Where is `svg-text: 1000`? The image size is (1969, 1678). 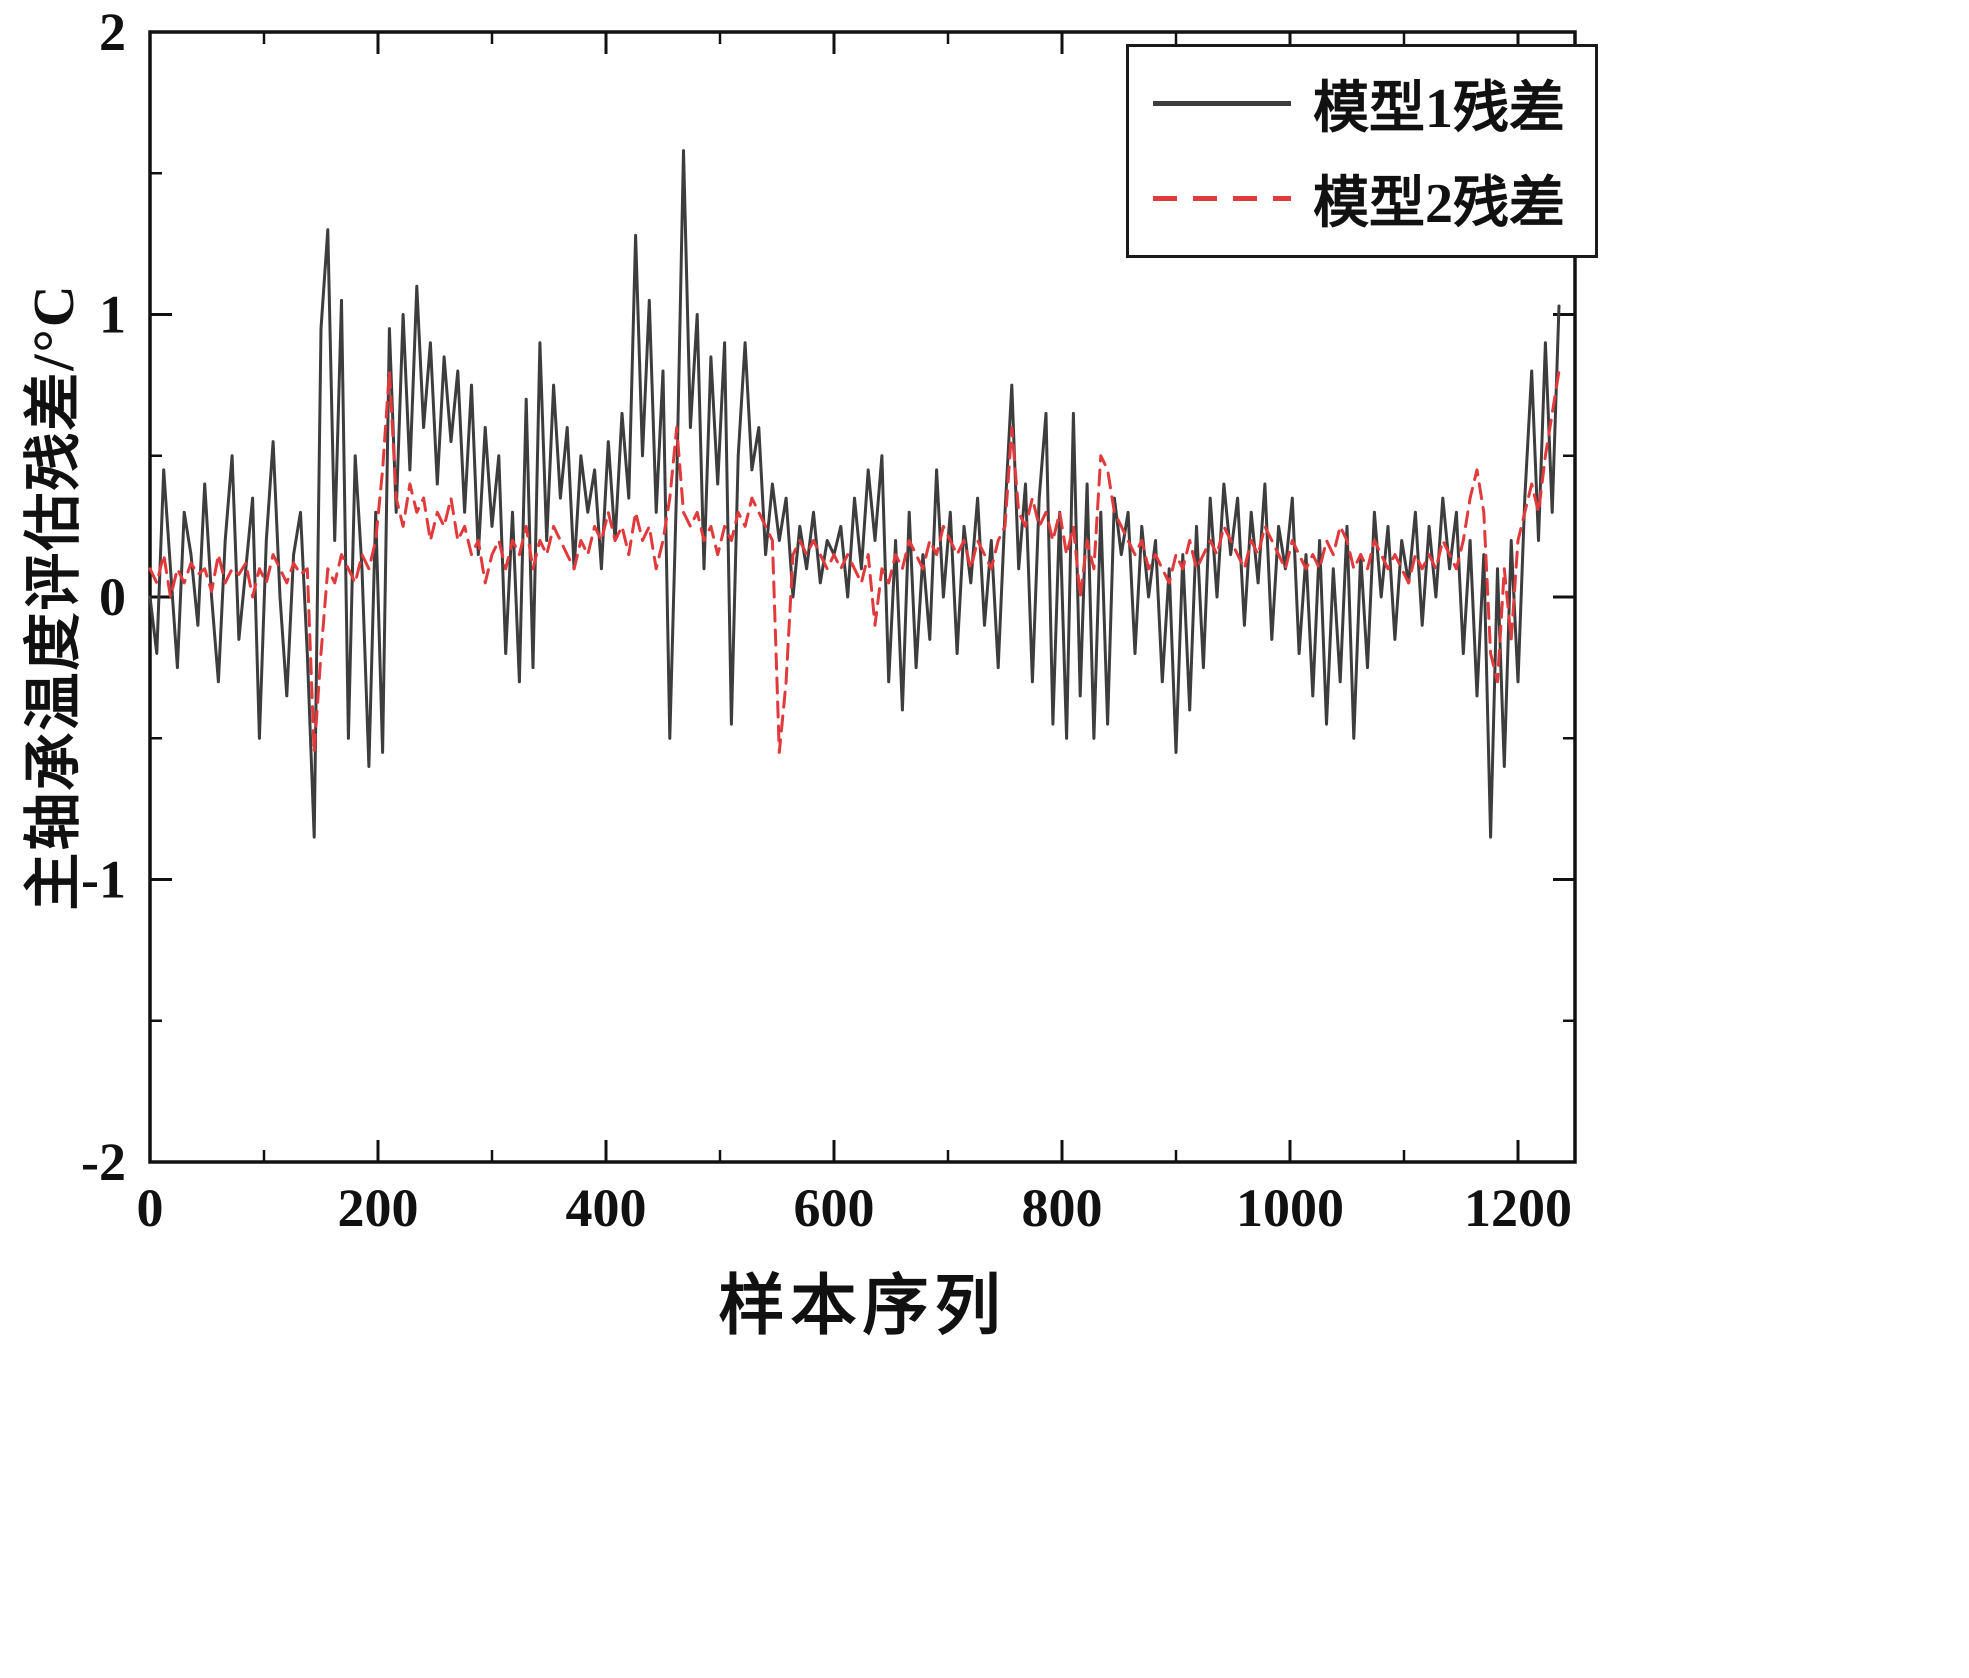
svg-text: 1000 is located at coordinates (1290, 1208).